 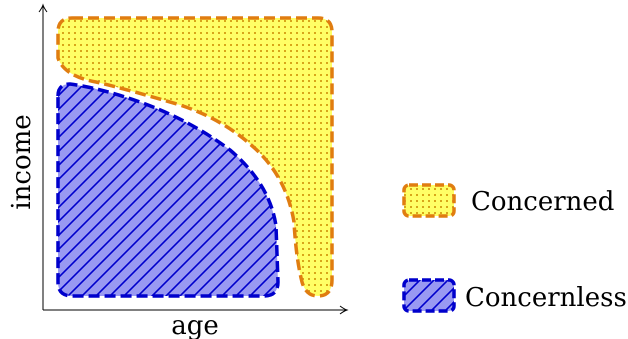 I want to click on x-axis-label: age, so click(x=195, y=325).